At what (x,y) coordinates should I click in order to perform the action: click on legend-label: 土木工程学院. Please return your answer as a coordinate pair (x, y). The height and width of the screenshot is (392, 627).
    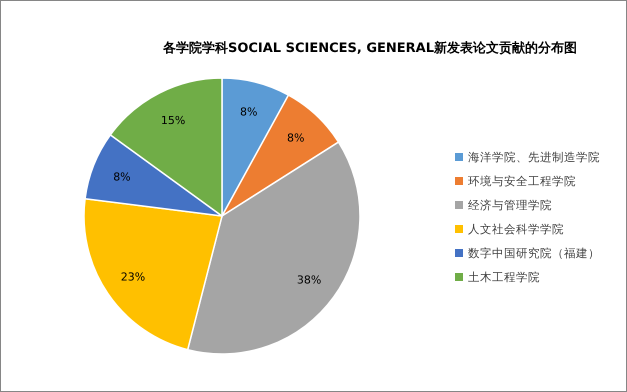
    Looking at the image, I should click on (504, 277).